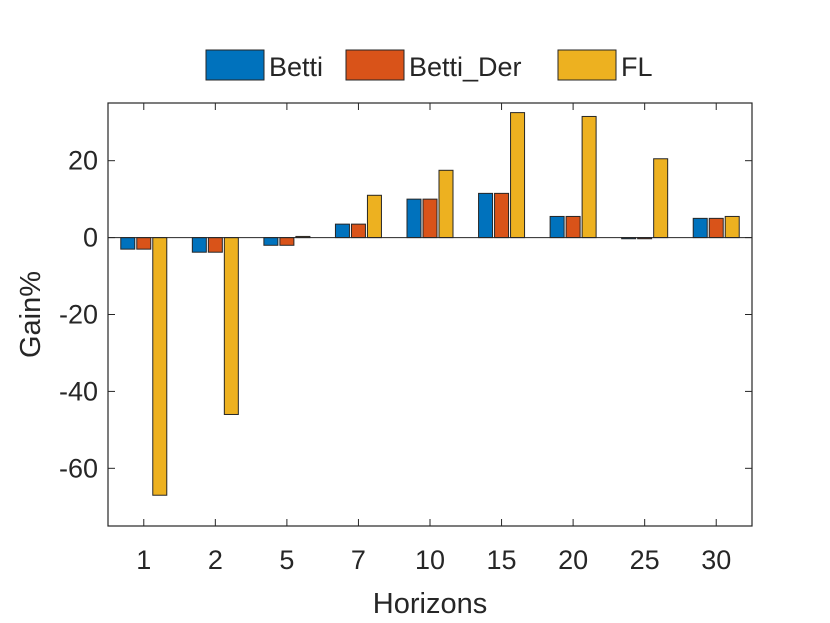  I want to click on x-tick-label: 15, so click(502, 560).